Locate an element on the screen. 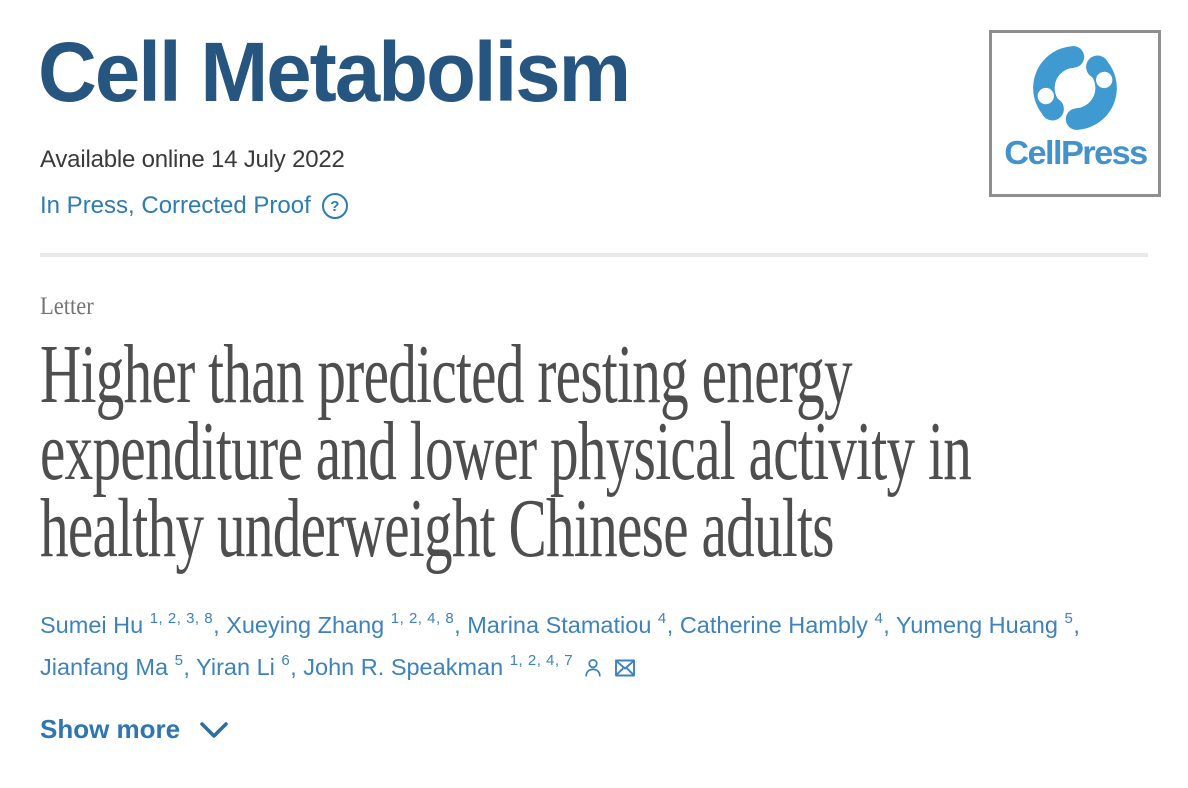 Image resolution: width=1188 pixels, height=788 pixels. author-affiliation-superscript: 6 is located at coordinates (286, 661).